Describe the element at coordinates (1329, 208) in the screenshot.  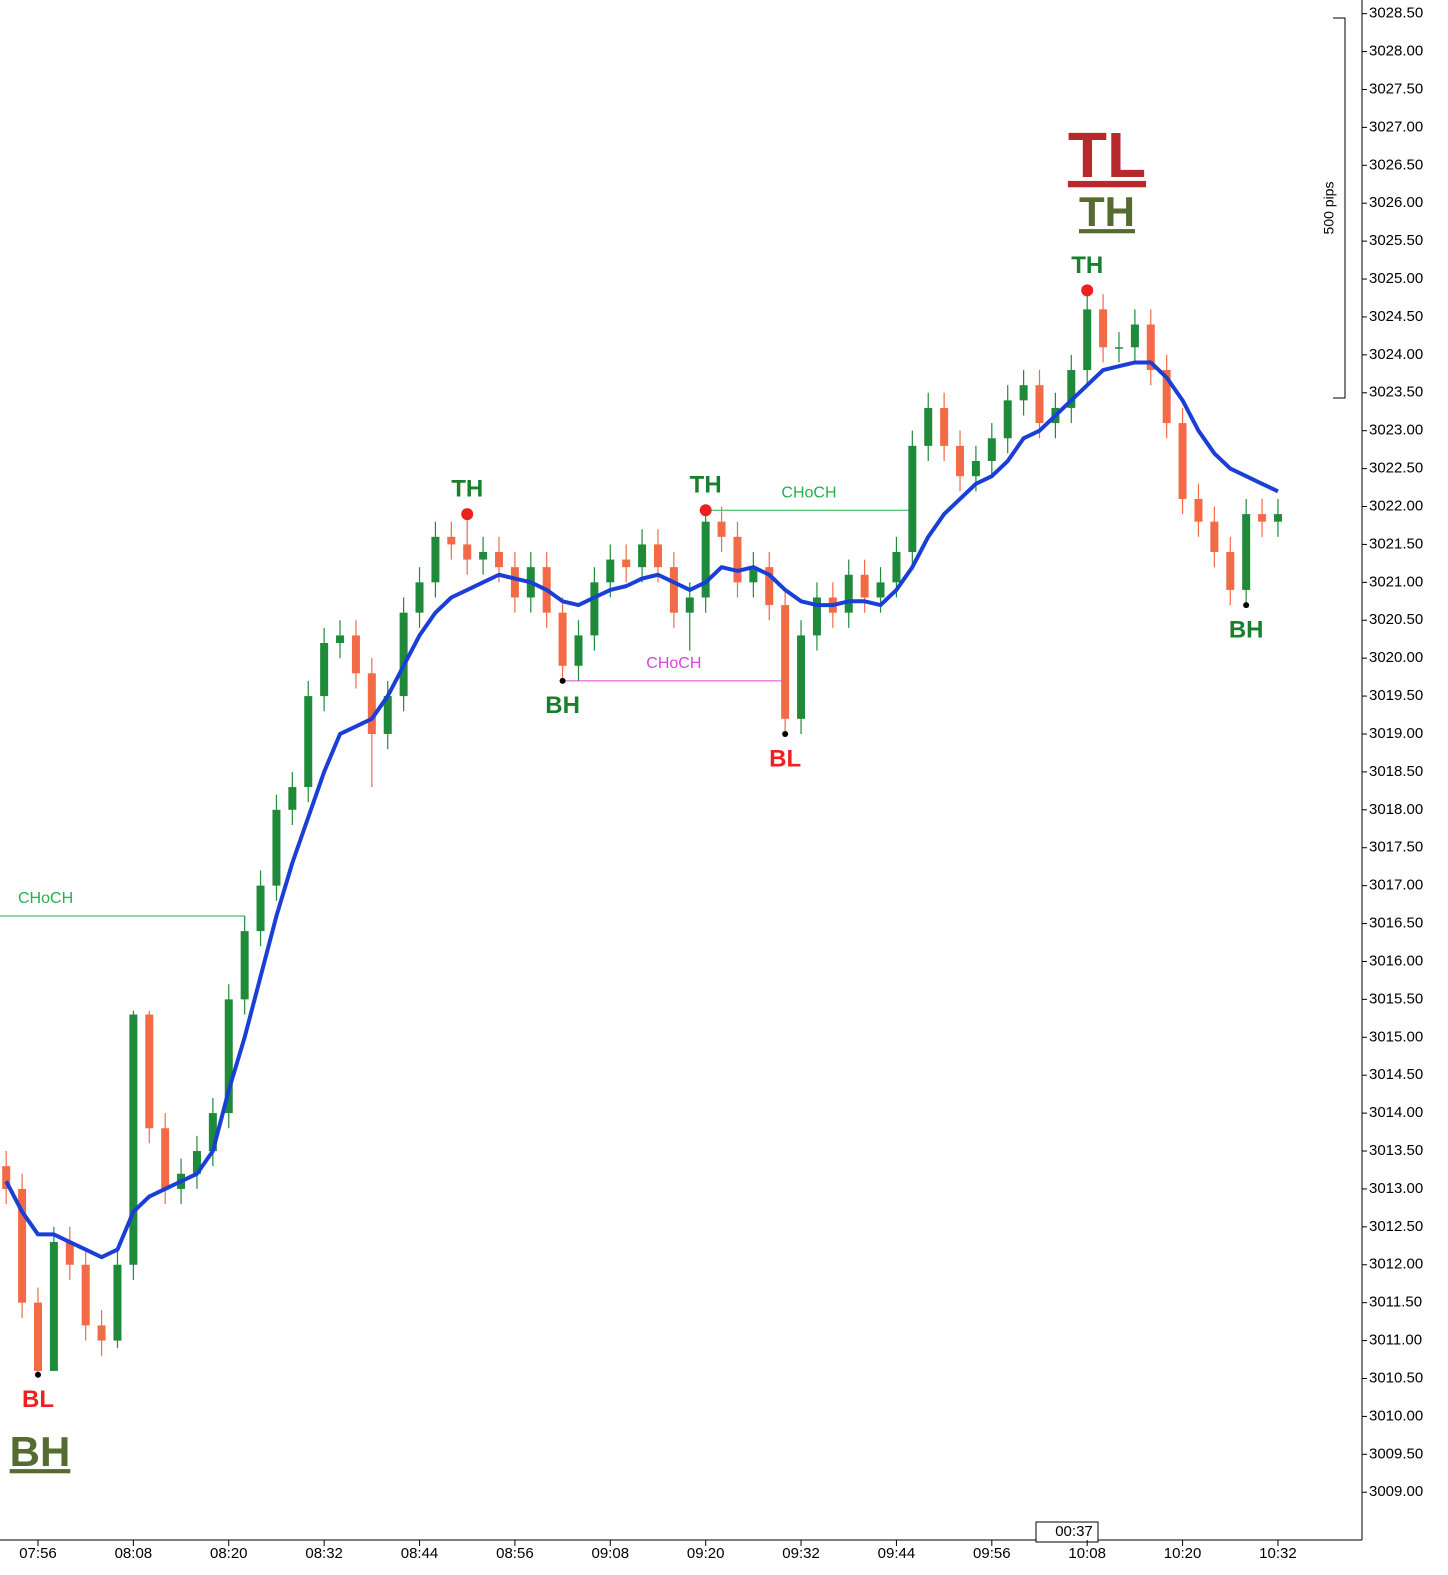
I see `ruler-label: 500 pips` at that location.